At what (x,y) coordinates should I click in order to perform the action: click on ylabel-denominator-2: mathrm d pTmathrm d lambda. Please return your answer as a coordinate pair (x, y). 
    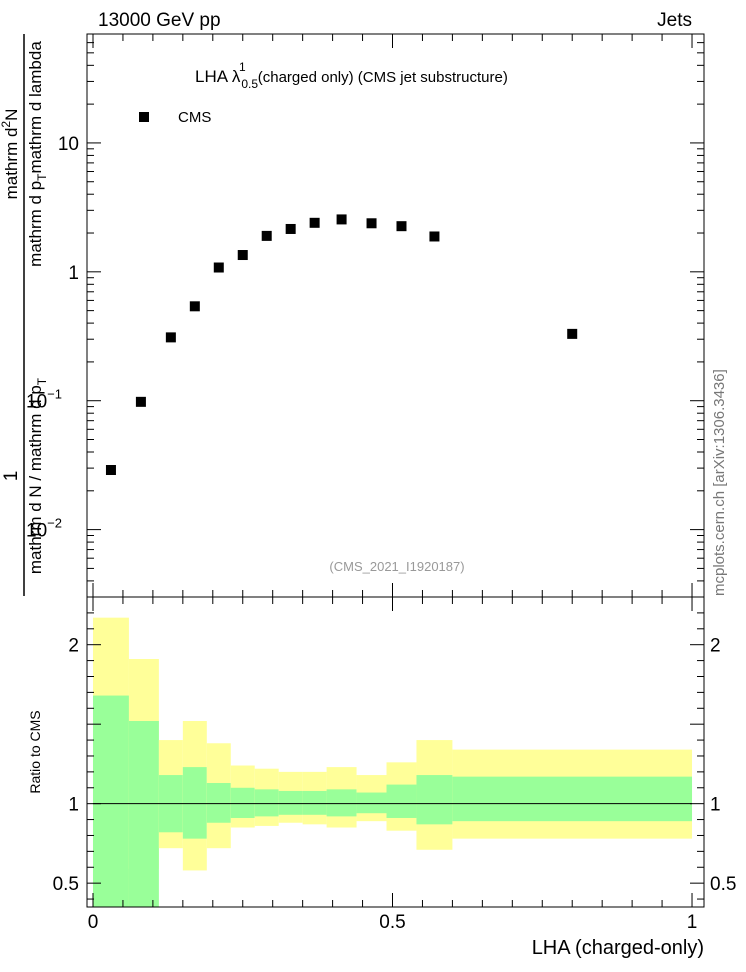
    Looking at the image, I should click on (37, 154).